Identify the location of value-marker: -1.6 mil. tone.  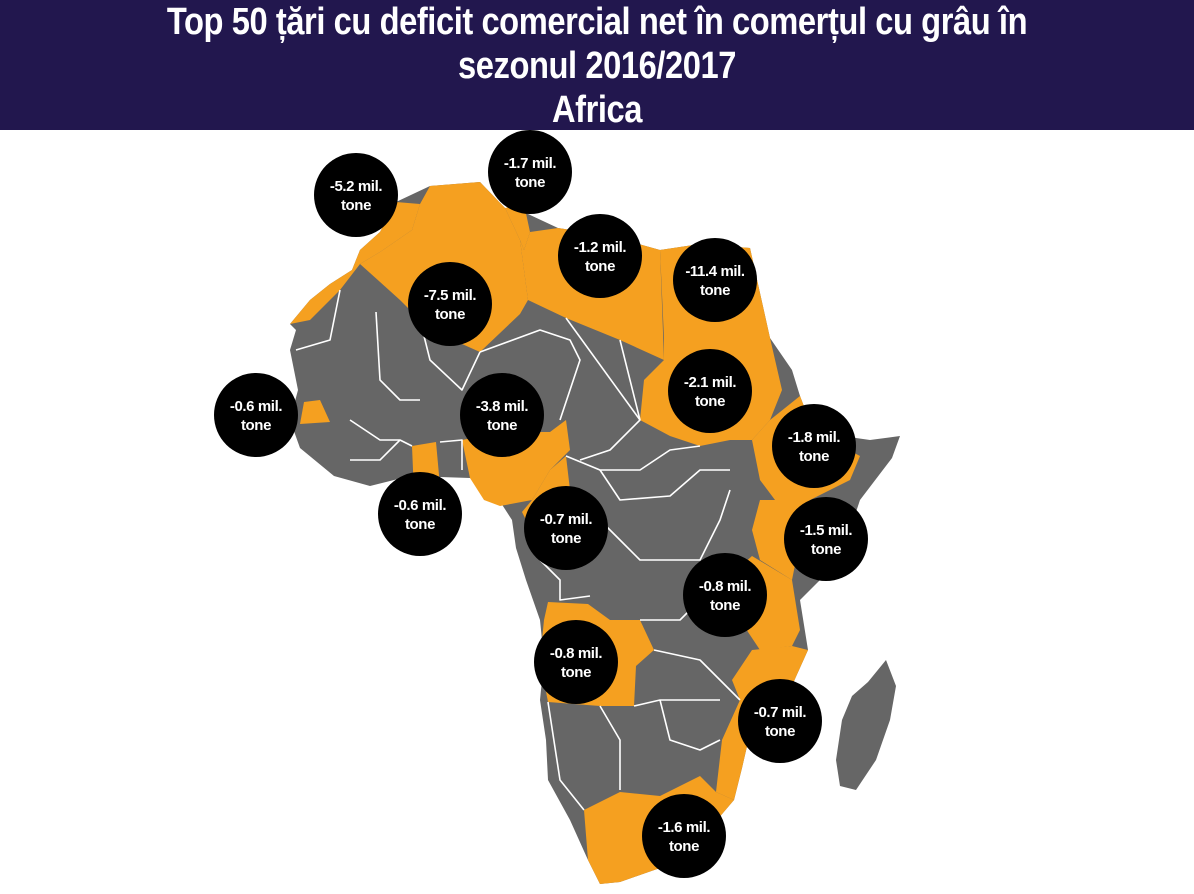
(684, 836).